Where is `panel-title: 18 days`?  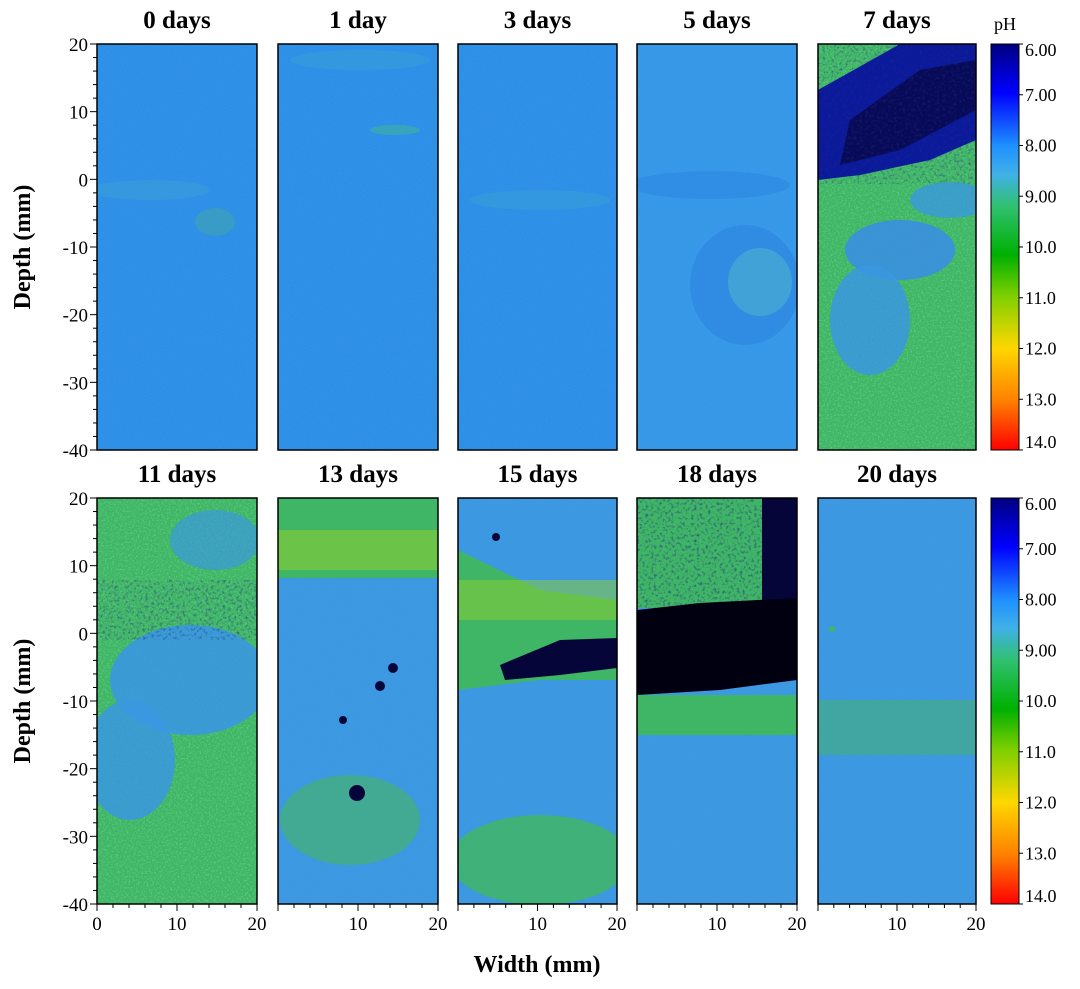 panel-title: 18 days is located at coordinates (717, 474).